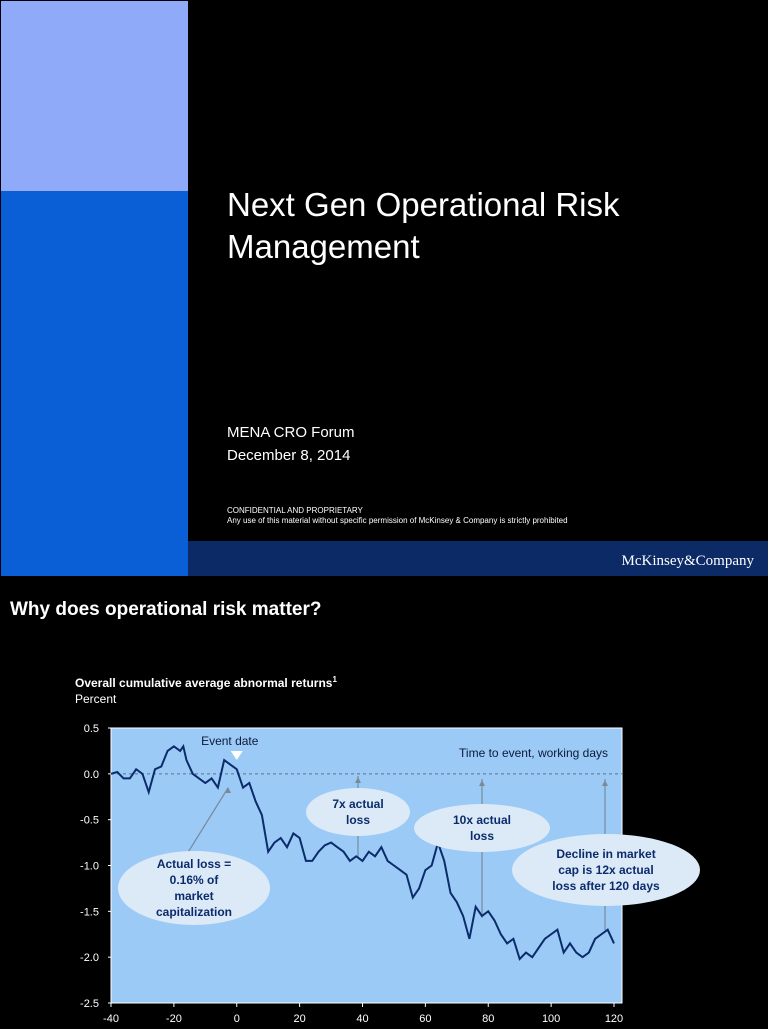 The image size is (768, 1029). What do you see at coordinates (111, 1018) in the screenshot?
I see `x-tick-label: -40` at bounding box center [111, 1018].